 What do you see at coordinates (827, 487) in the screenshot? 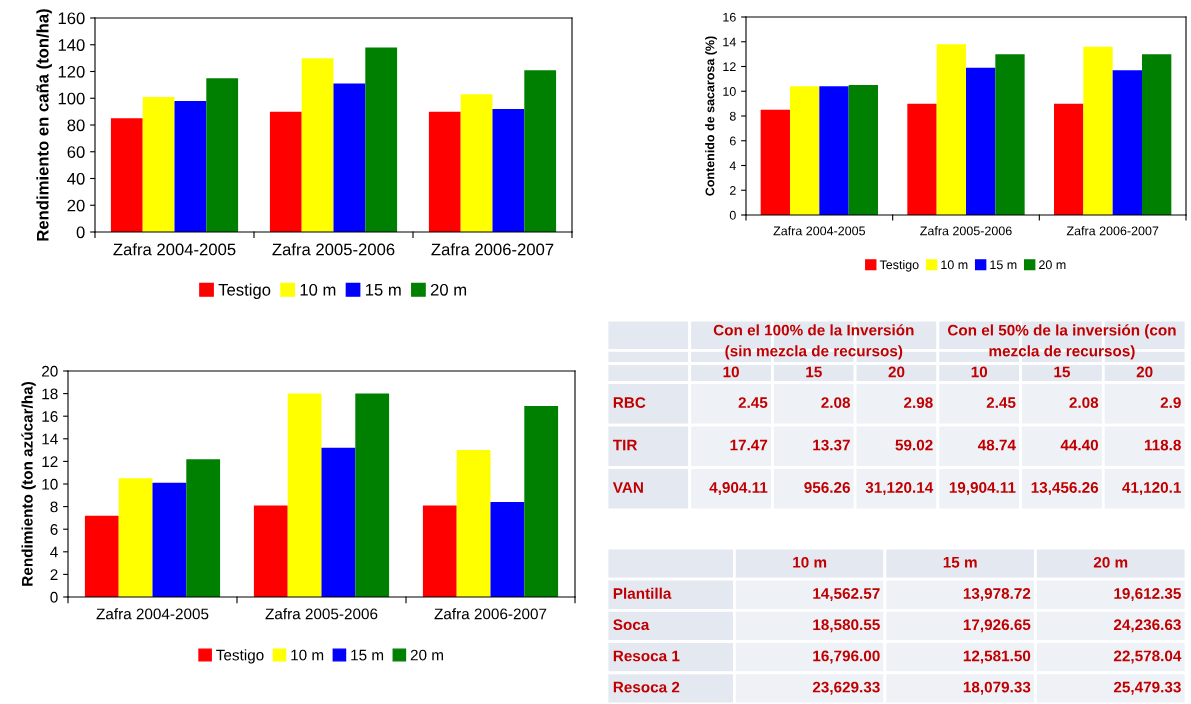
I see `text: 956.26` at bounding box center [827, 487].